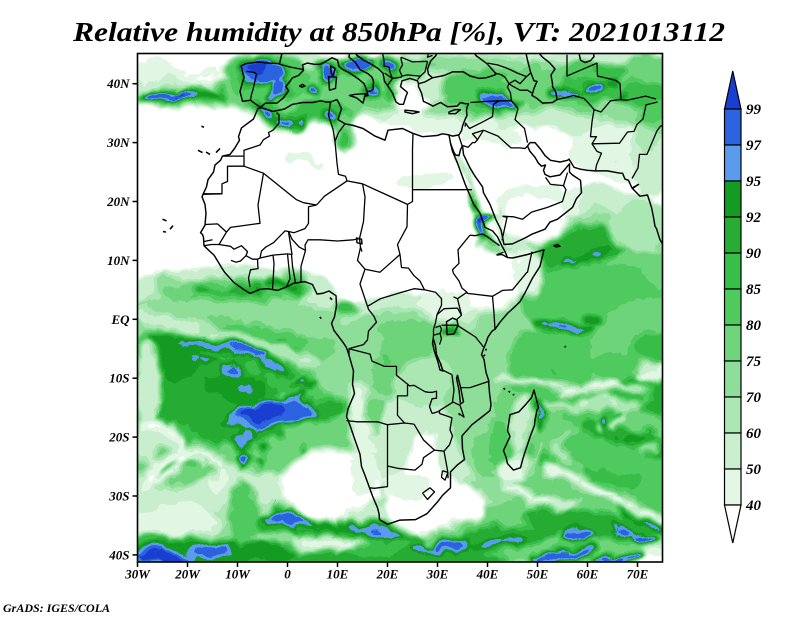 This screenshot has width=800, height=618. I want to click on svg-text: 60, so click(754, 434).